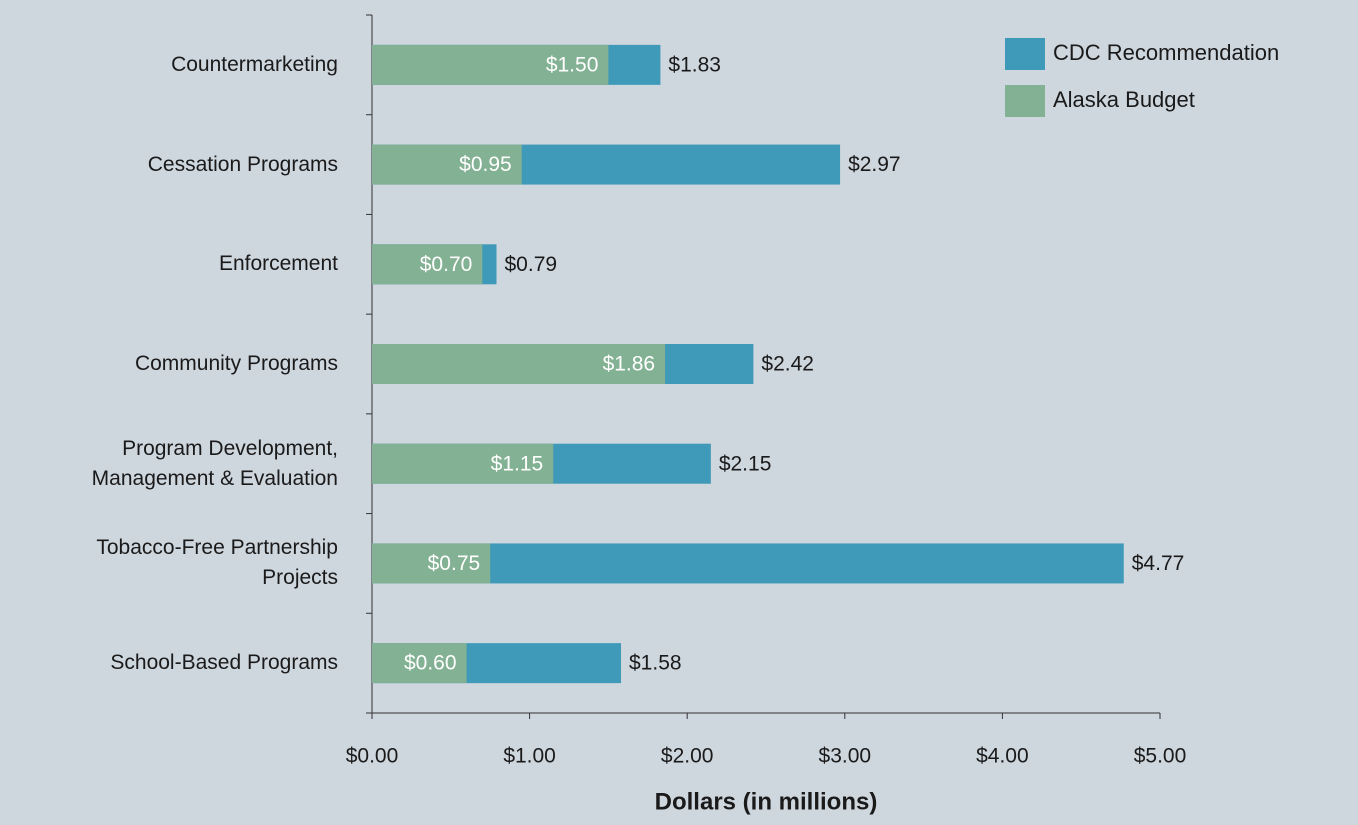  I want to click on value-label: $0.75, so click(454, 563).